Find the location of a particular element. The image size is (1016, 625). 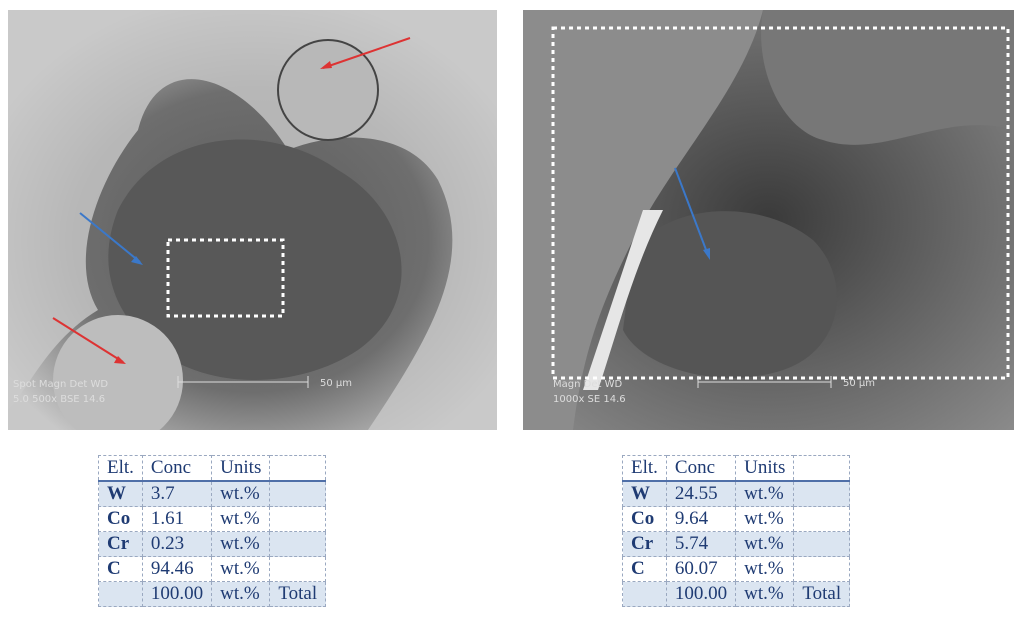

table-cell: 60.07 is located at coordinates (701, 569).